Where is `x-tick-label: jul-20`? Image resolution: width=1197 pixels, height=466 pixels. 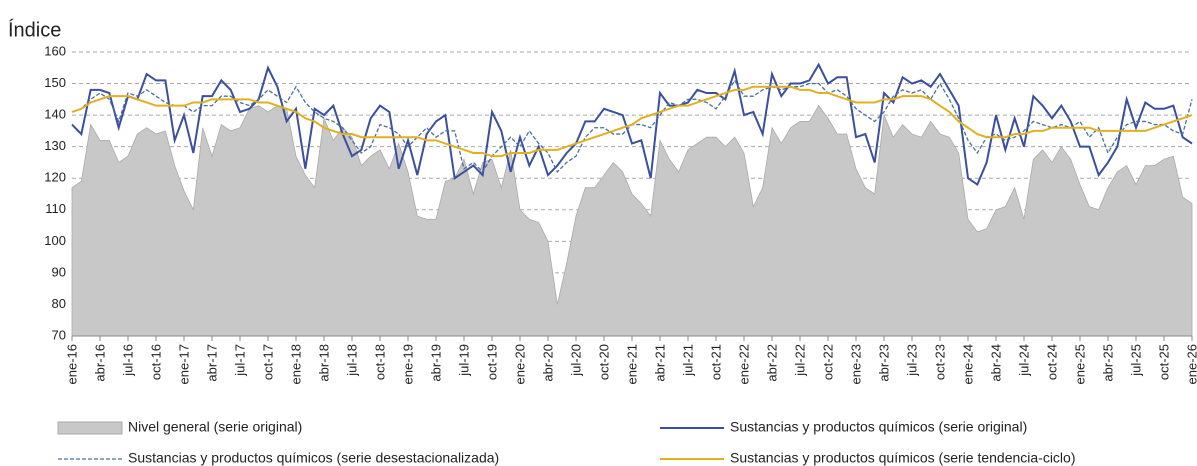
x-tick-label: jul-20 is located at coordinates (575, 360).